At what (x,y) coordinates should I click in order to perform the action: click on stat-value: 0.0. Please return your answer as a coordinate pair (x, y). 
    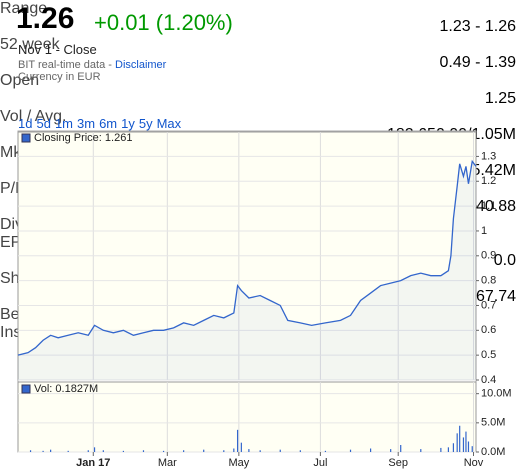
    Looking at the image, I should click on (504, 260).